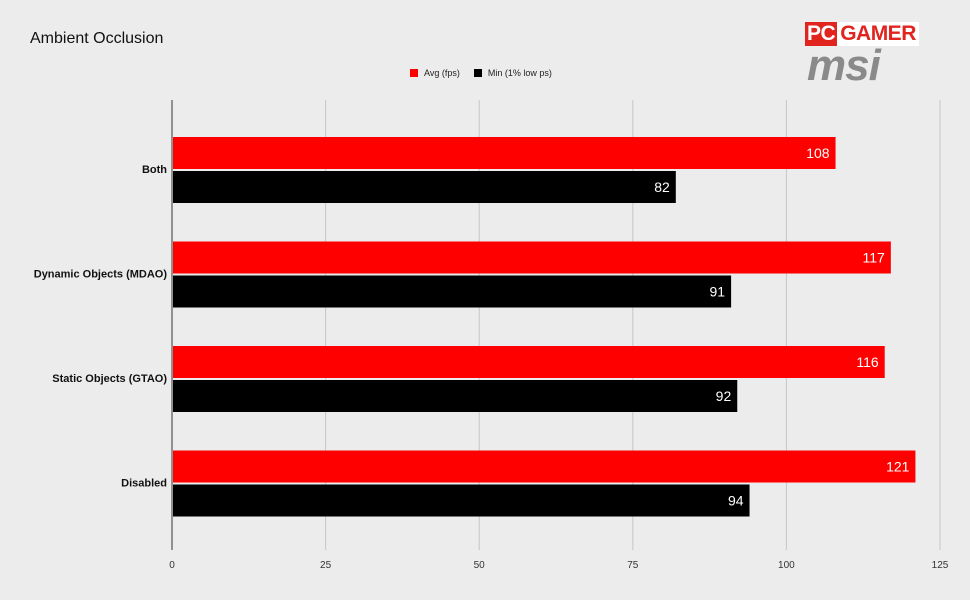 This screenshot has width=970, height=600. What do you see at coordinates (786, 565) in the screenshot?
I see `x-tick-label: 100` at bounding box center [786, 565].